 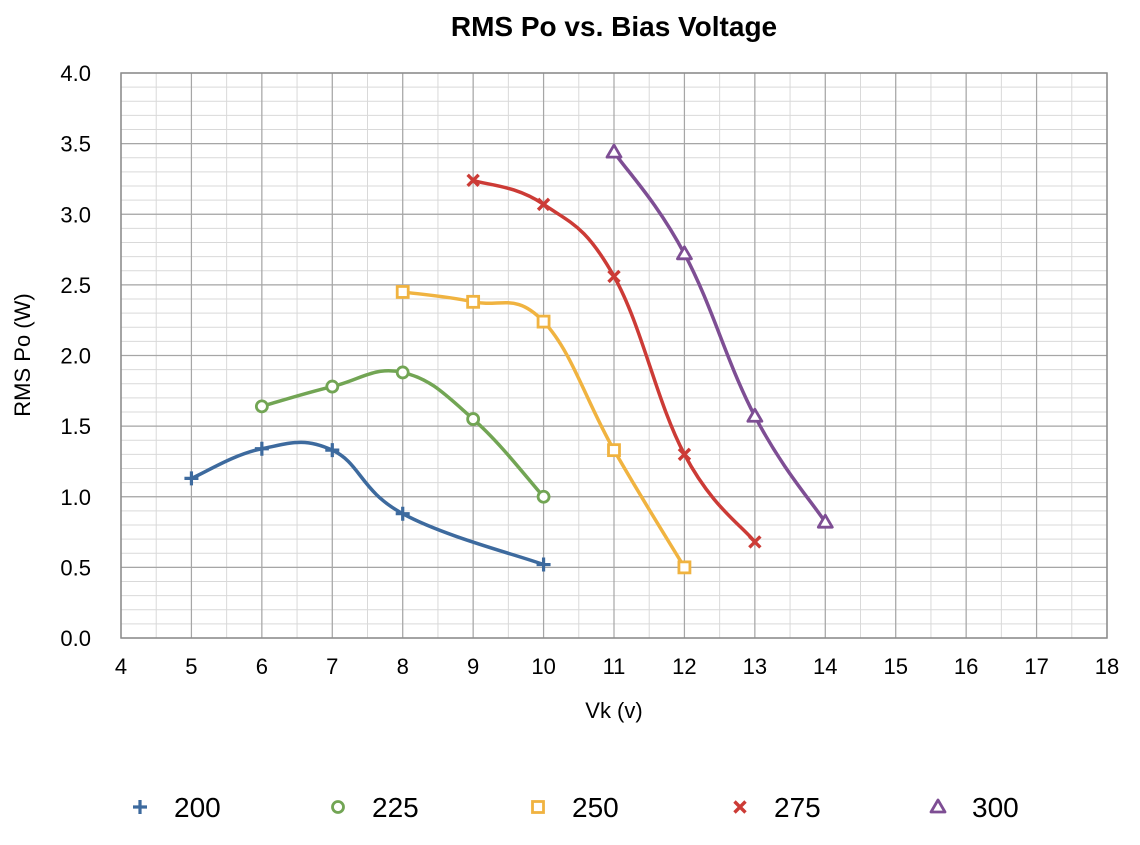 What do you see at coordinates (614, 666) in the screenshot?
I see `x-tick-label: 11` at bounding box center [614, 666].